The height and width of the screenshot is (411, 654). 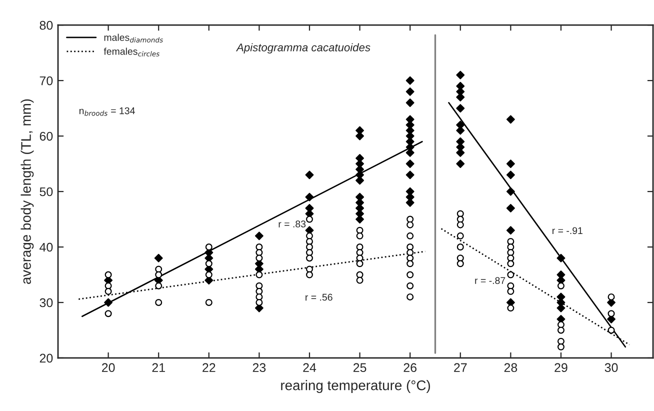 What do you see at coordinates (46, 247) in the screenshot?
I see `y-tick-label: 40` at bounding box center [46, 247].